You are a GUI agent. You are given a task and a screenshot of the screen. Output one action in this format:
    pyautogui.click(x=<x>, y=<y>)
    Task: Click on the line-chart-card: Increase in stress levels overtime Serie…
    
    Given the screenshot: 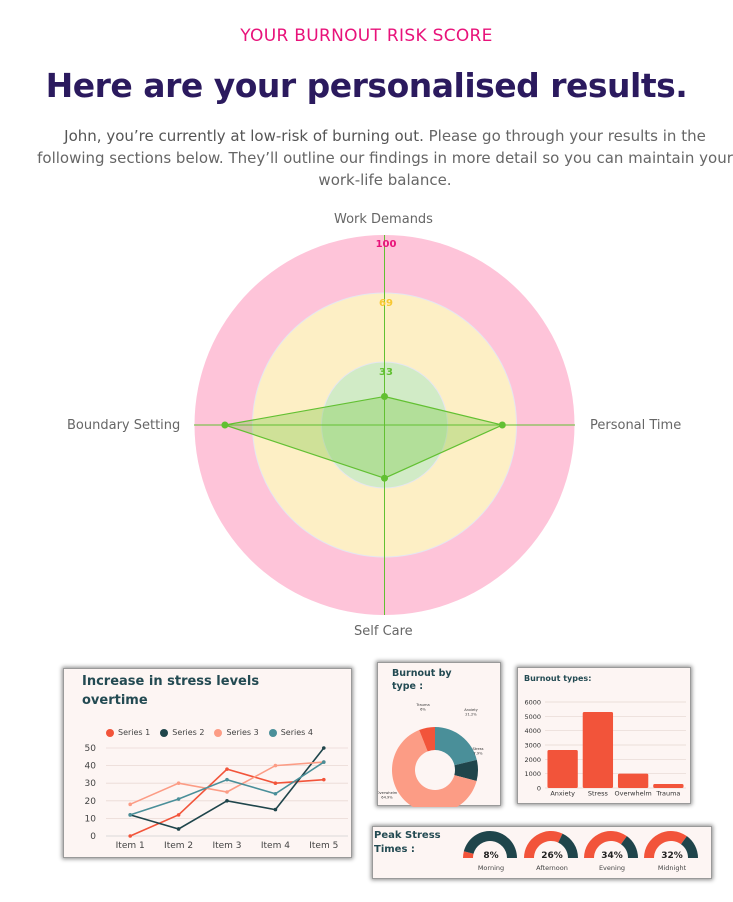 What is the action you would take?
    pyautogui.click(x=207, y=763)
    